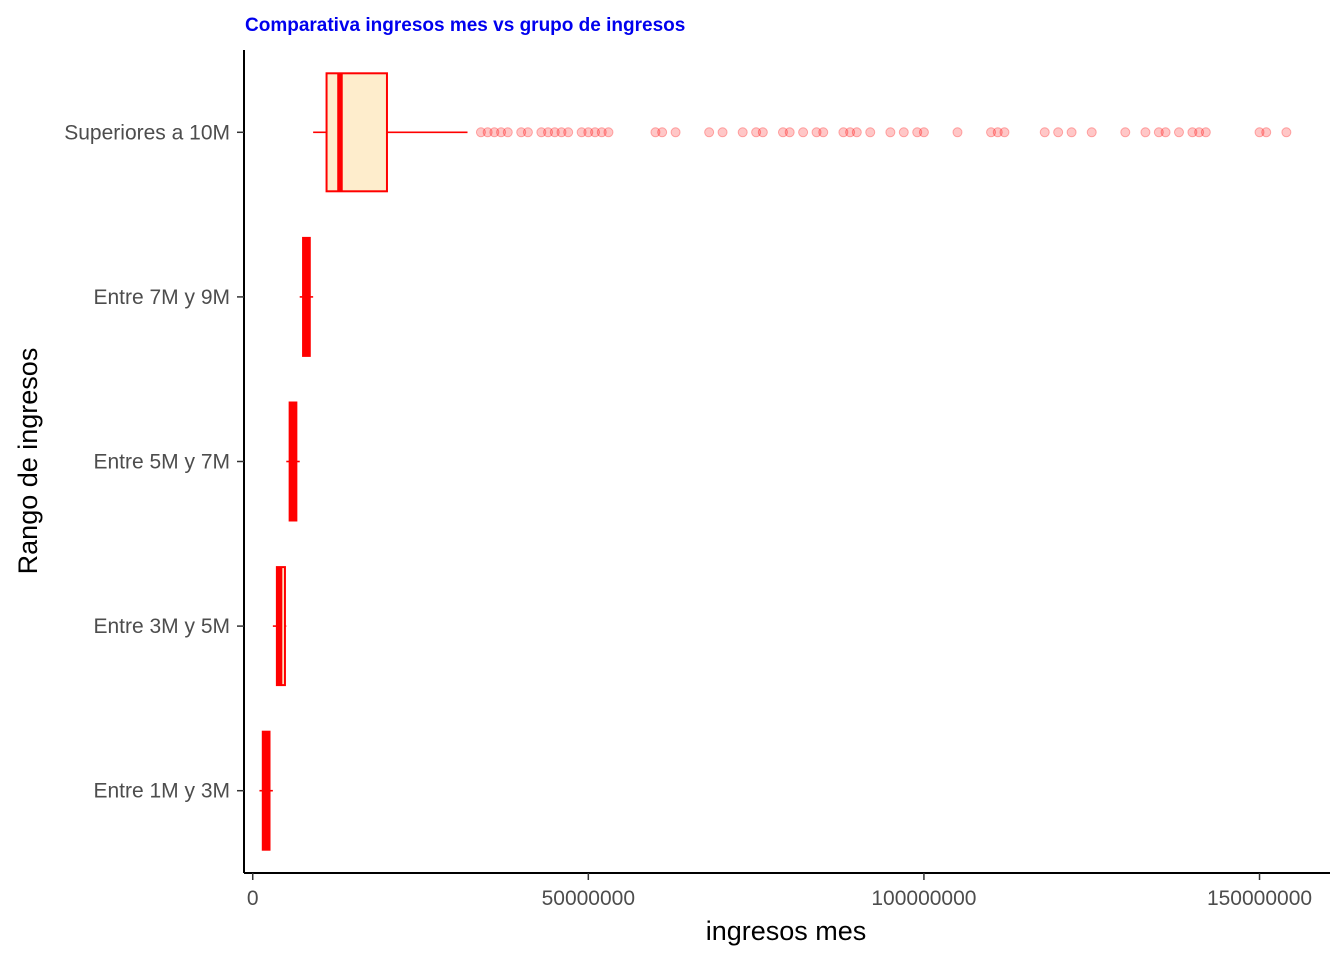  What do you see at coordinates (28, 461) in the screenshot?
I see `y-axis-title: Rango de ingresos` at bounding box center [28, 461].